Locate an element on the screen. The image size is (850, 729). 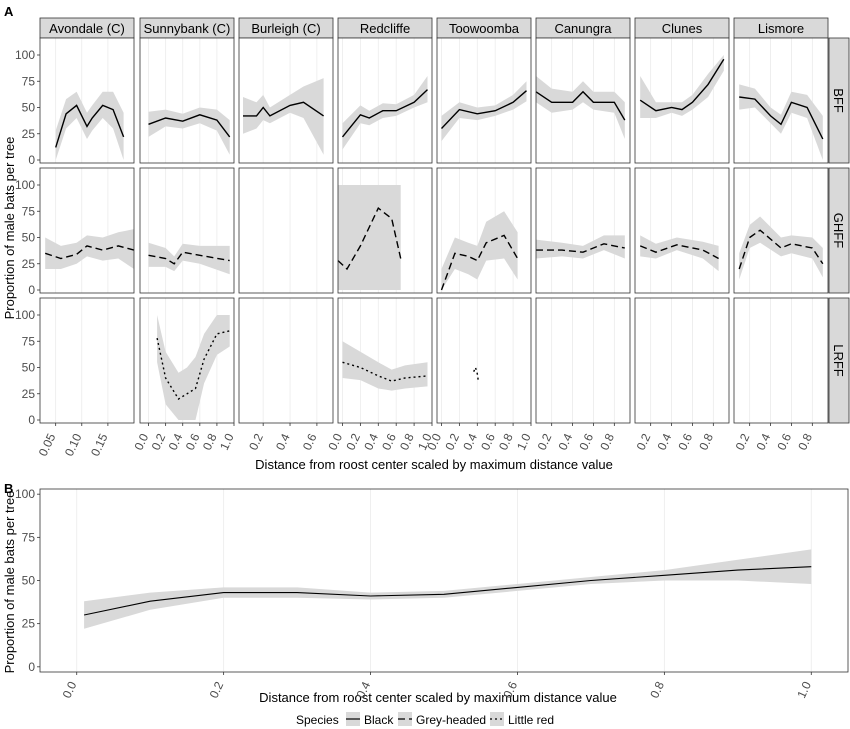
strip-label-clunes: Clunes is located at coordinates (682, 28).